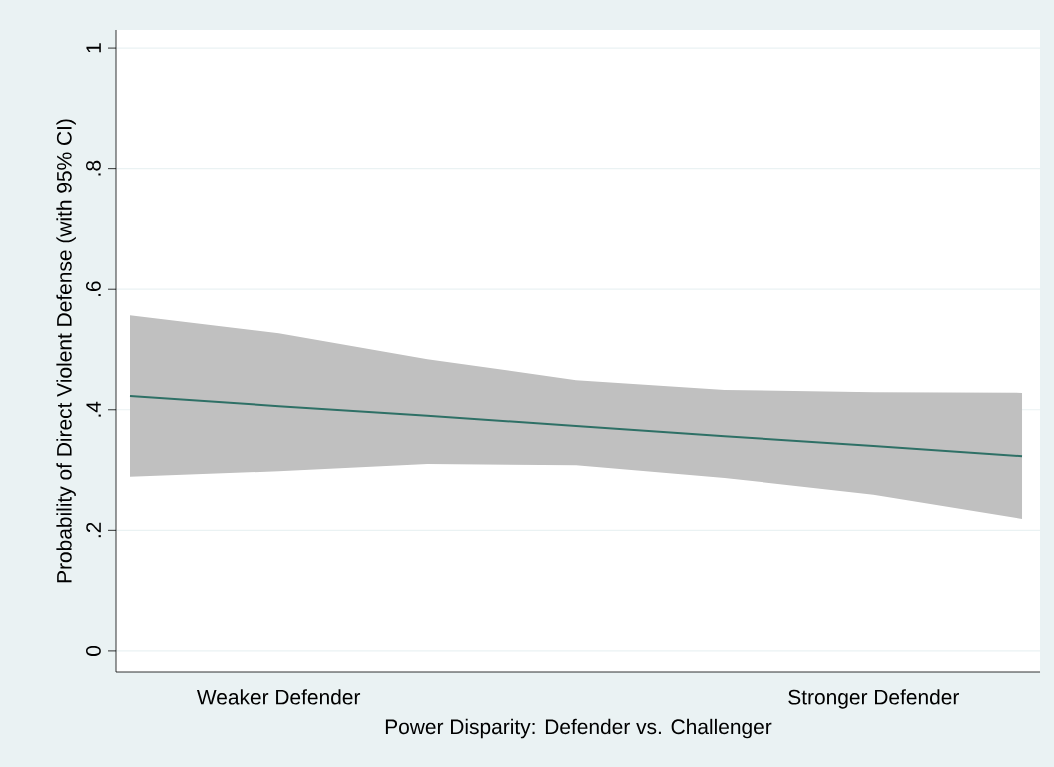 The width and height of the screenshot is (1054, 767). What do you see at coordinates (874, 699) in the screenshot?
I see `x-tick-label: Stronger Defender` at bounding box center [874, 699].